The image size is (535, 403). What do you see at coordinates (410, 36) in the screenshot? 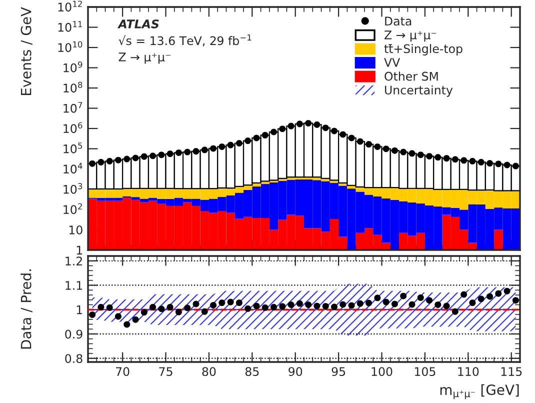
I see `legend-label: Z → μ⁺μ⁻` at bounding box center [410, 36].